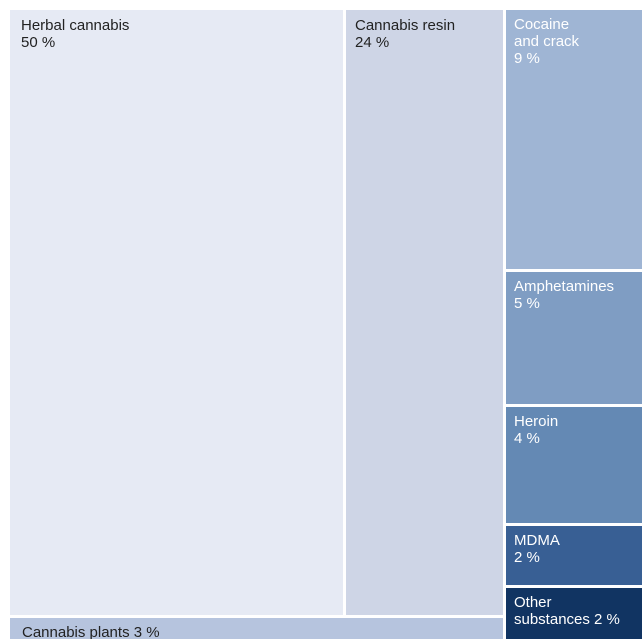 The height and width of the screenshot is (639, 642). Describe the element at coordinates (527, 557) in the screenshot. I see `tile-label-line: 2 %` at that location.